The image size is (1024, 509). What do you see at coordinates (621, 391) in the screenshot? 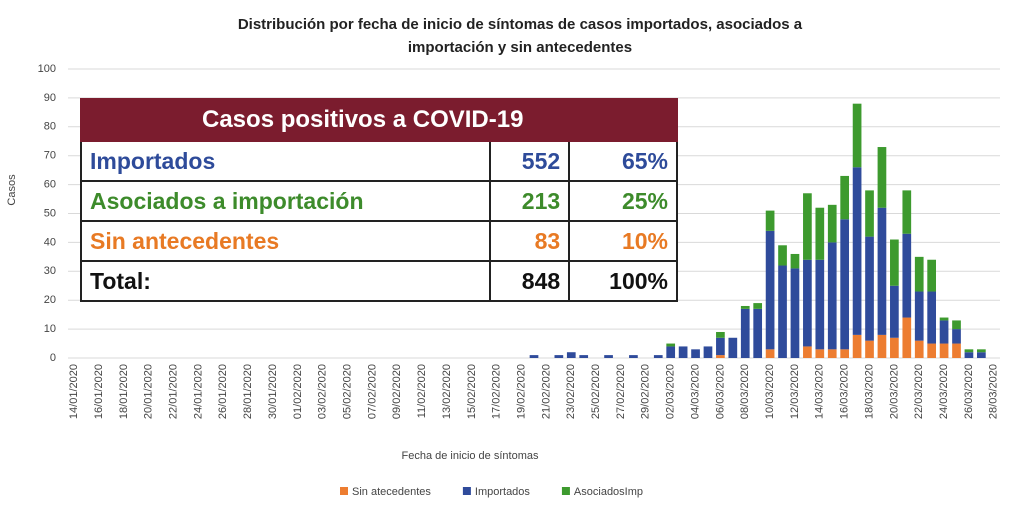
I see `x-tick-label: 27/02/2020` at bounding box center [621, 391].